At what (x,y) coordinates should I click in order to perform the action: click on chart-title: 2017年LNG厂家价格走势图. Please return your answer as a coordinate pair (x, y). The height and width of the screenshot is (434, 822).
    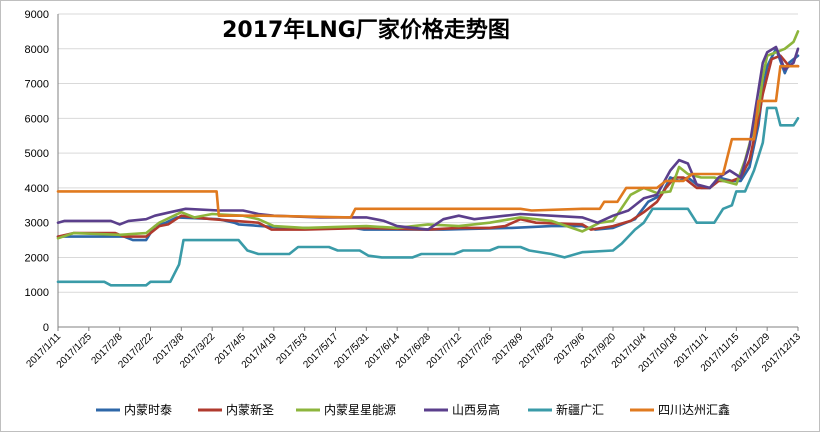
    Looking at the image, I should click on (366, 30).